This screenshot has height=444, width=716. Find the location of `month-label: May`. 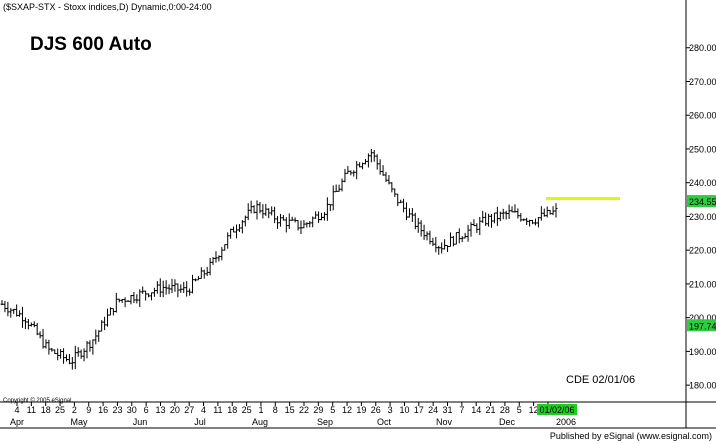

month-label: May is located at coordinates (79, 422).